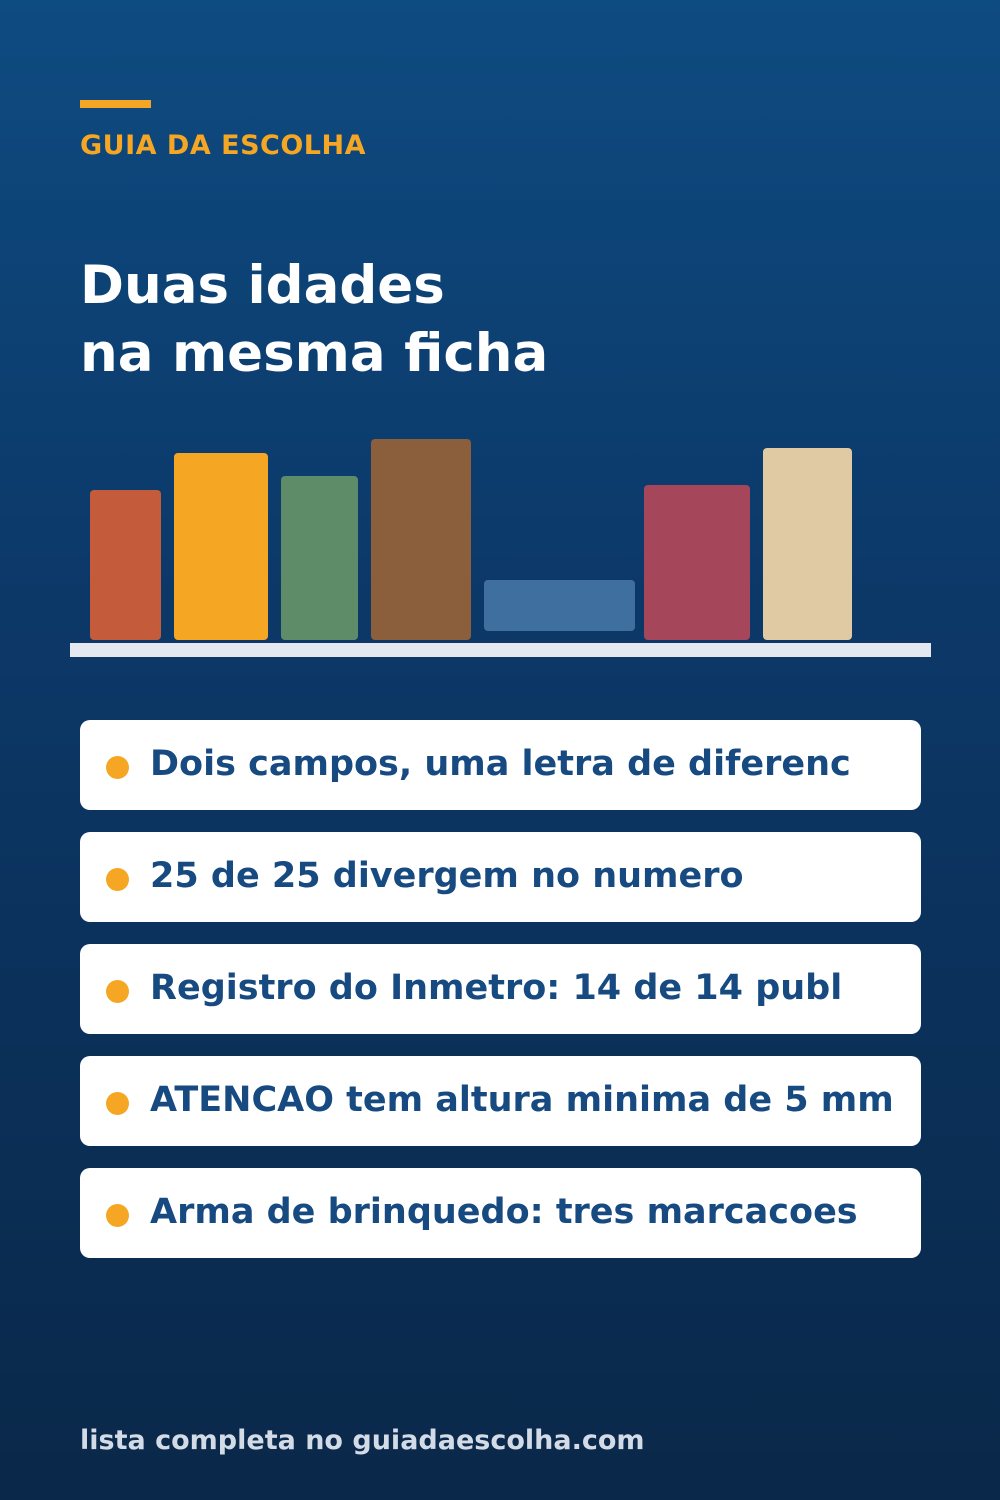 This screenshot has width=1000, height=1500. What do you see at coordinates (500, 650) in the screenshot?
I see `shelf-plank` at bounding box center [500, 650].